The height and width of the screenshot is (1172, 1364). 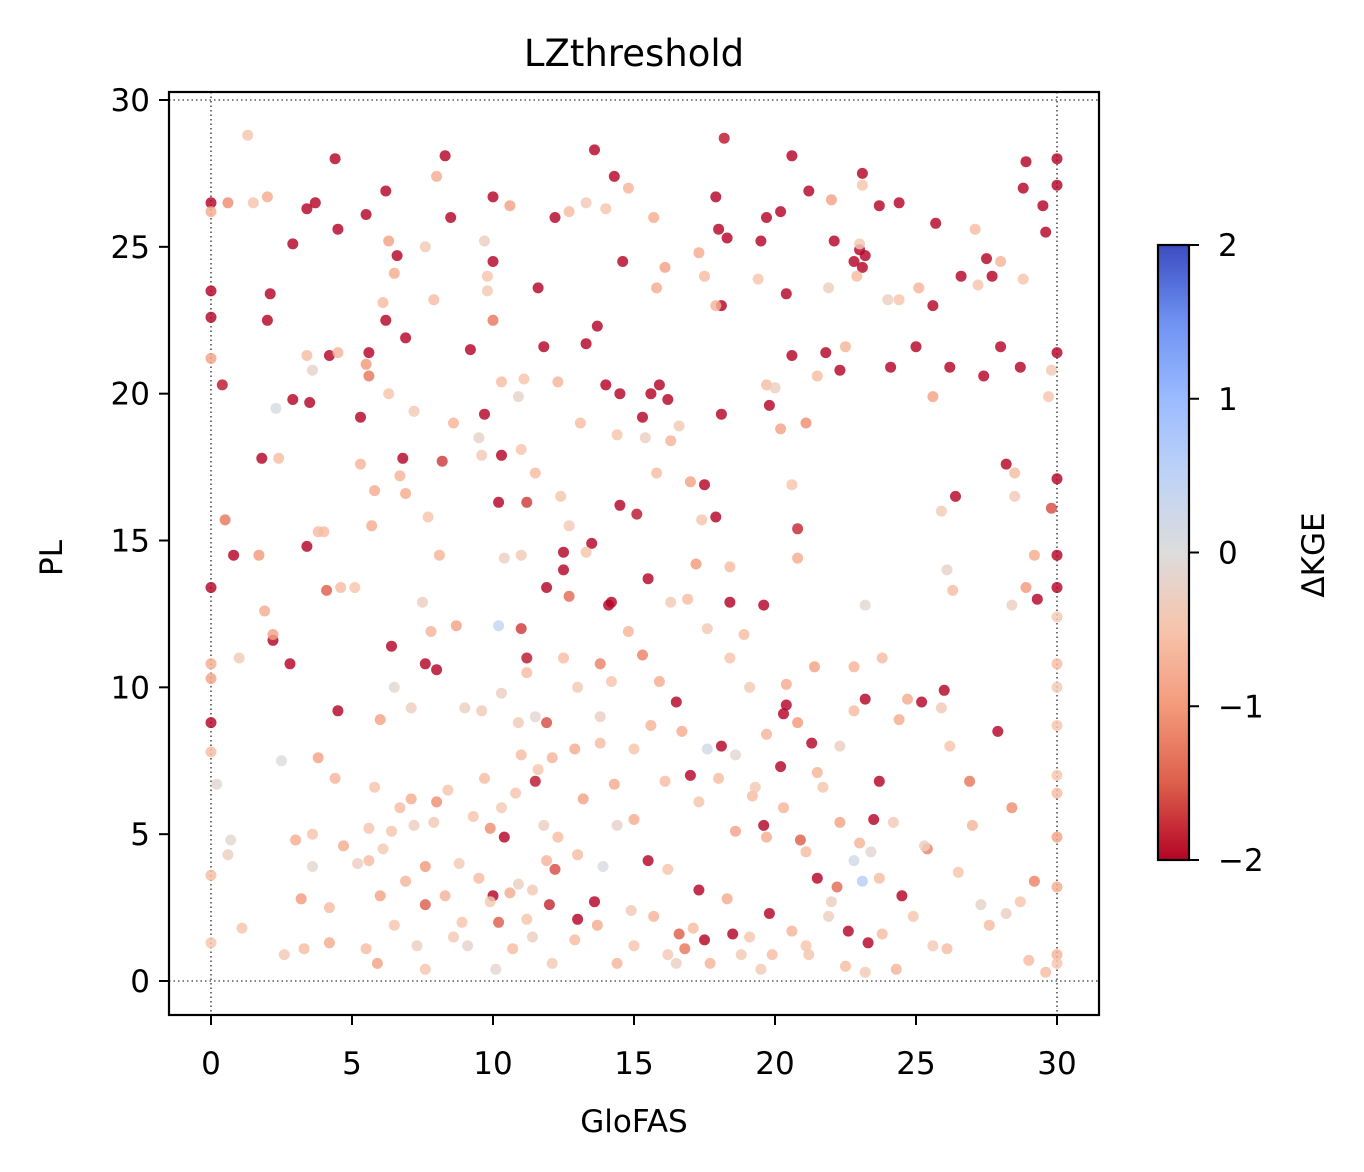 I want to click on y-tick-label: 0, so click(x=140, y=982).